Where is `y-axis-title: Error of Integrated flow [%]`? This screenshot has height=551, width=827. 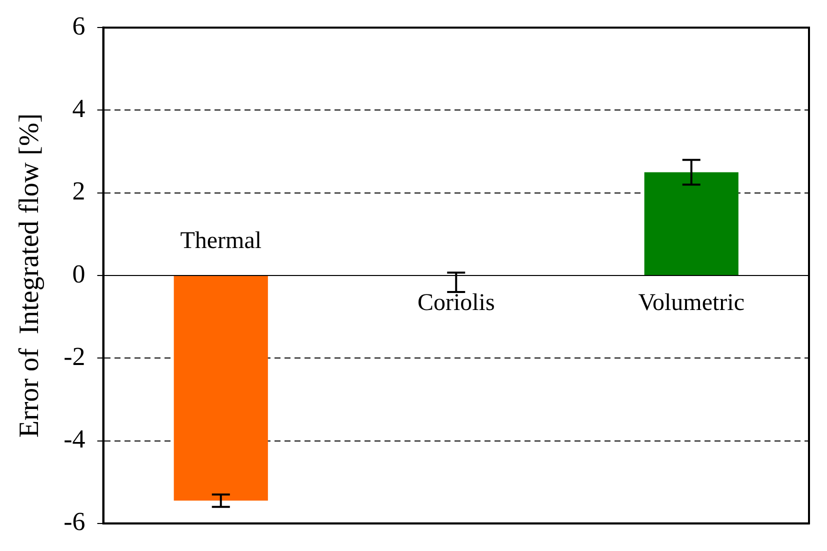 y-axis-title: Error of Integrated flow [%] is located at coordinates (30, 275).